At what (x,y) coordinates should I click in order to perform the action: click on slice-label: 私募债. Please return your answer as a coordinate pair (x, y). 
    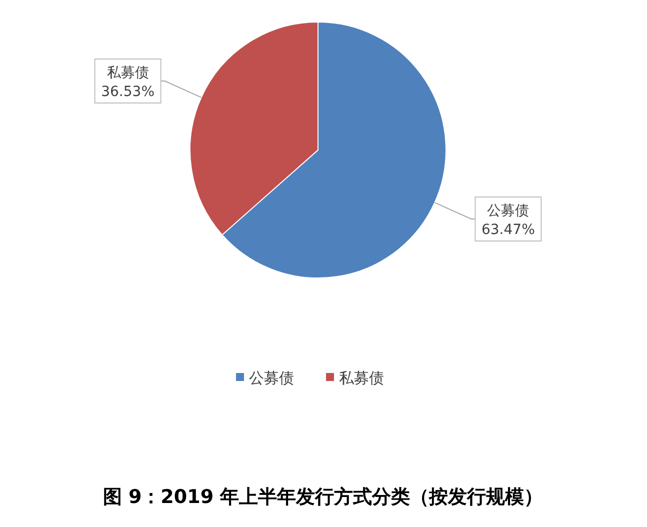
    Looking at the image, I should click on (127, 73).